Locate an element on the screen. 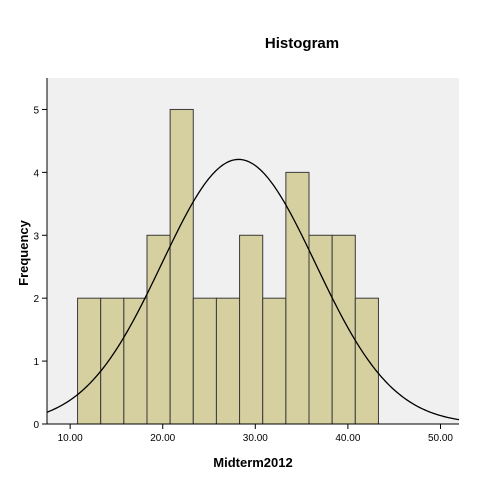 The height and width of the screenshot is (488, 491). y-tick-label: 2 is located at coordinates (36, 299).